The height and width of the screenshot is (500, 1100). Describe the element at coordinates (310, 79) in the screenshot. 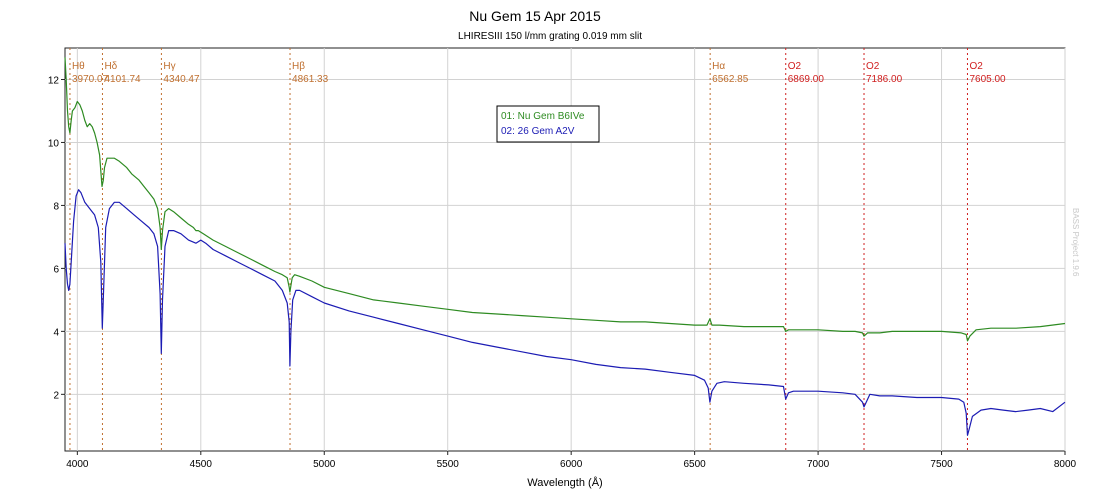

I see `marker-wavelength: 4861.33` at that location.